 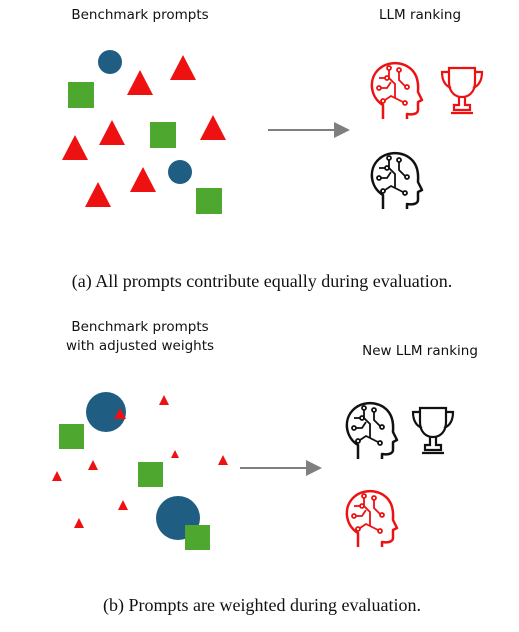 I want to click on ranking-title: LLM ranking, so click(x=420, y=15).